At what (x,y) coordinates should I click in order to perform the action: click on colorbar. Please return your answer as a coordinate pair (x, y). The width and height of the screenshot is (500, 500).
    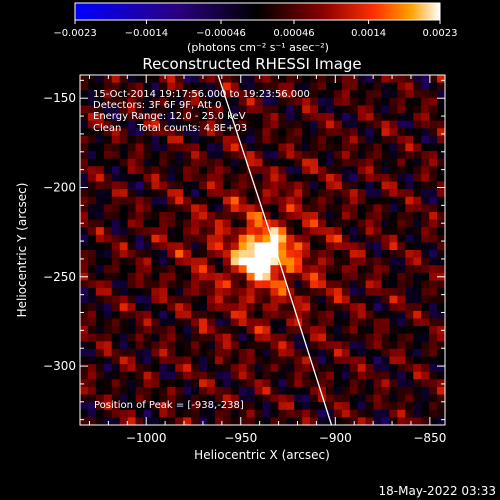
    Looking at the image, I should click on (257, 11).